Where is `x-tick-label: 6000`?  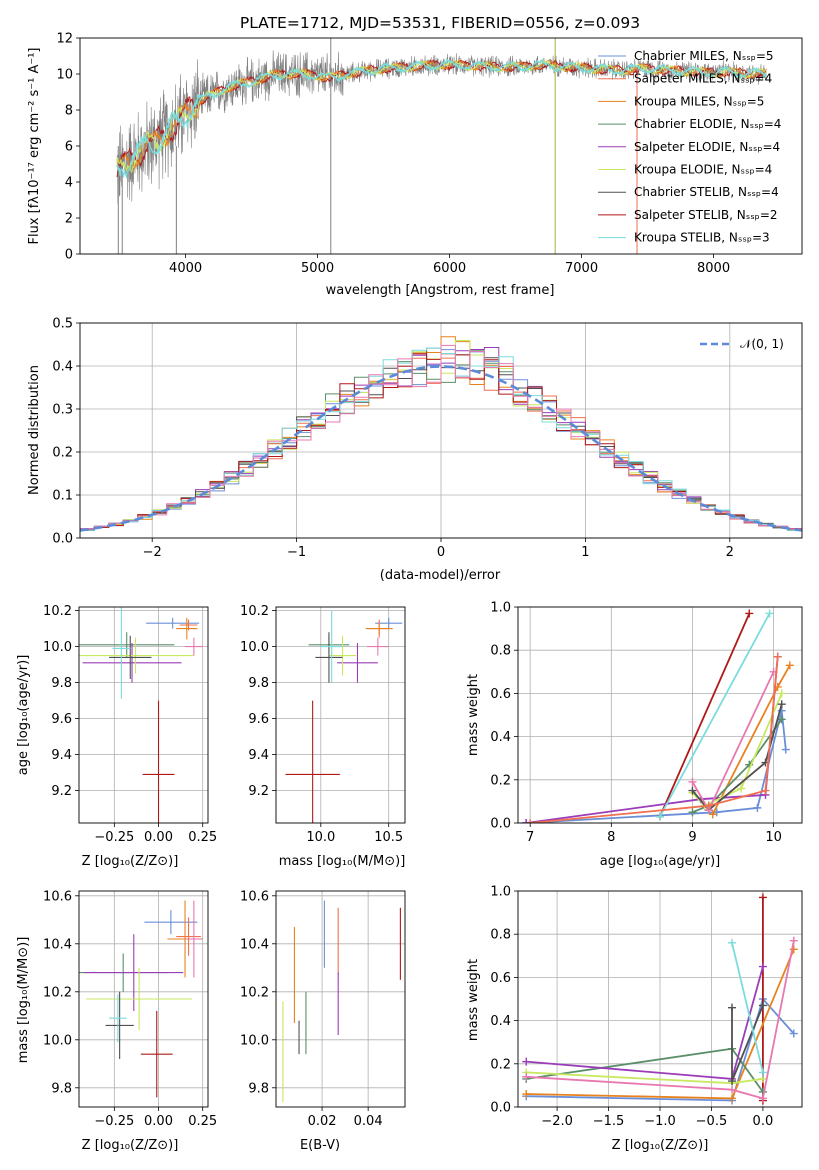
x-tick-label: 6000 is located at coordinates (449, 268).